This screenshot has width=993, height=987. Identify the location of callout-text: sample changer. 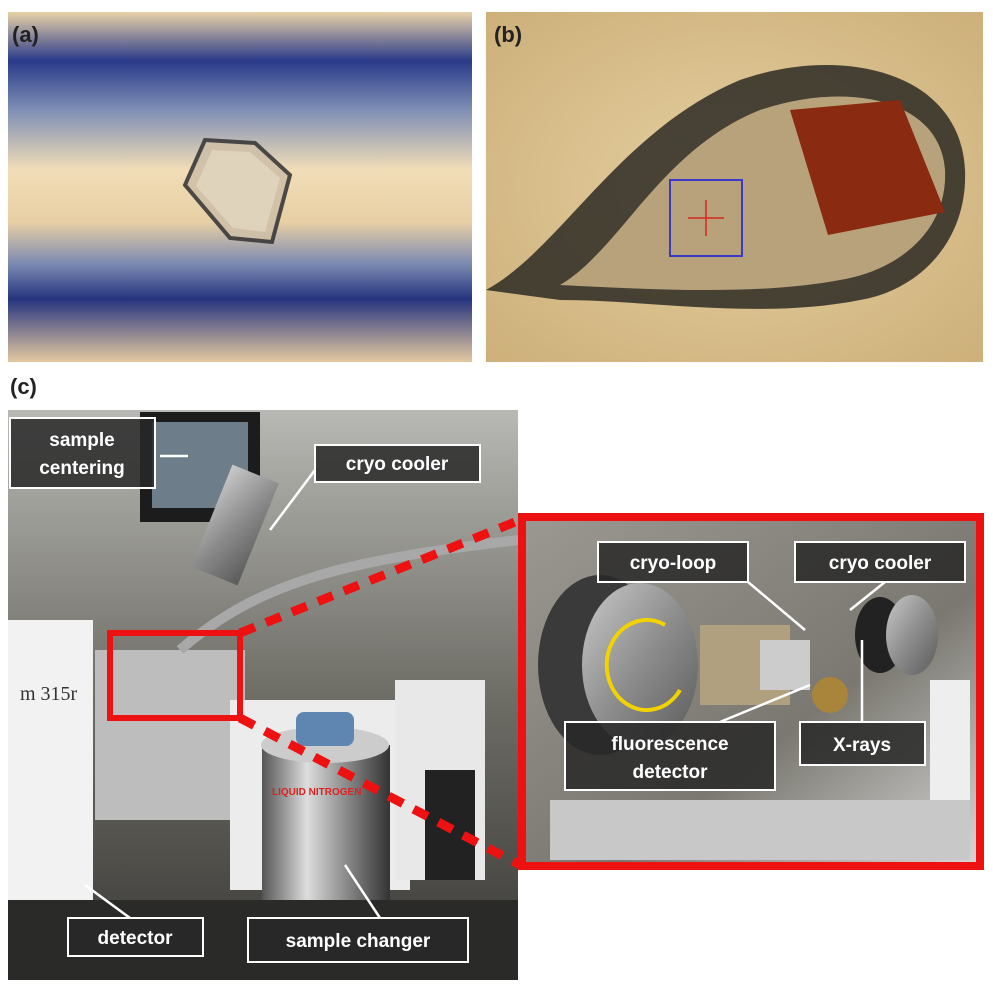
(358, 941).